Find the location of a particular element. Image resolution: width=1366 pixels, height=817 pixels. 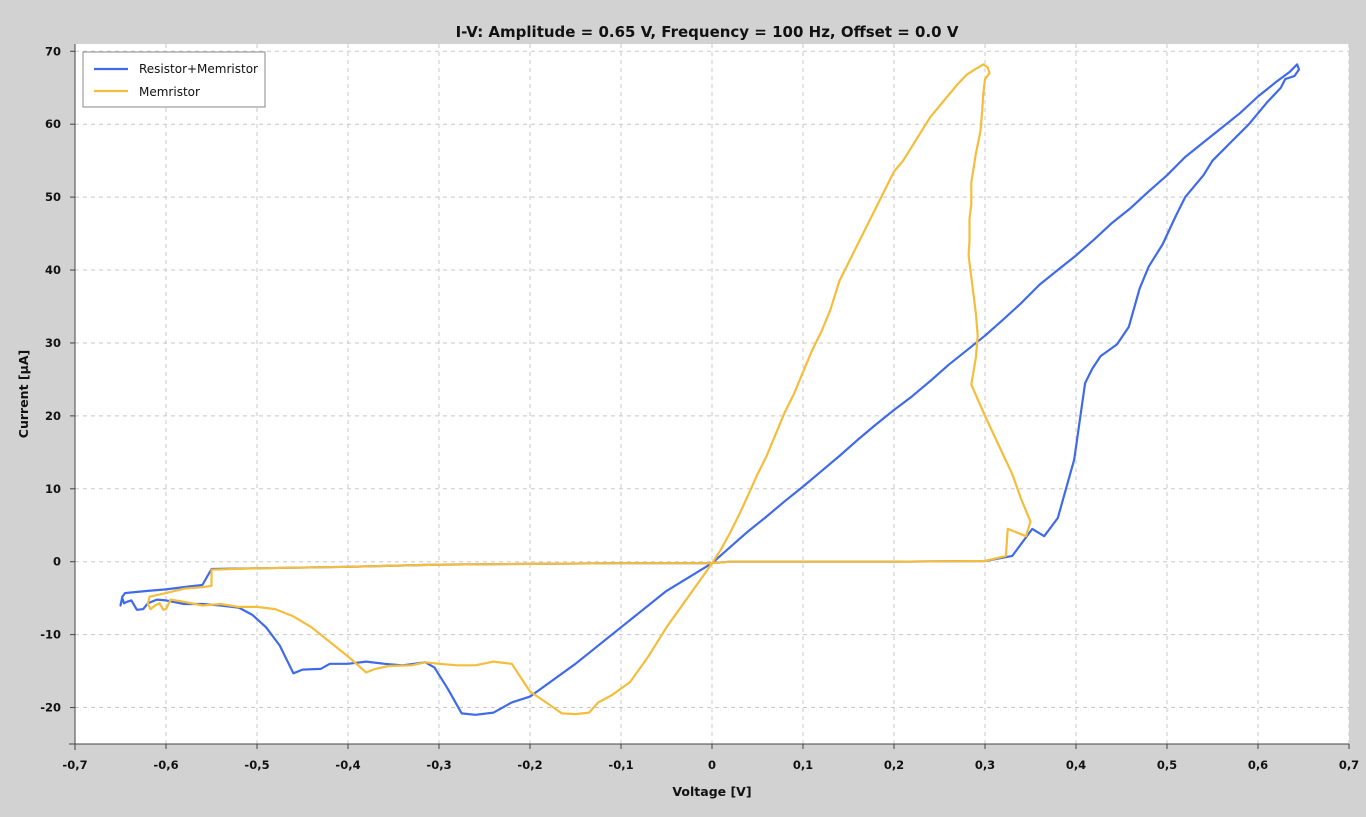

x-tick-label: 0,7 is located at coordinates (1349, 765).